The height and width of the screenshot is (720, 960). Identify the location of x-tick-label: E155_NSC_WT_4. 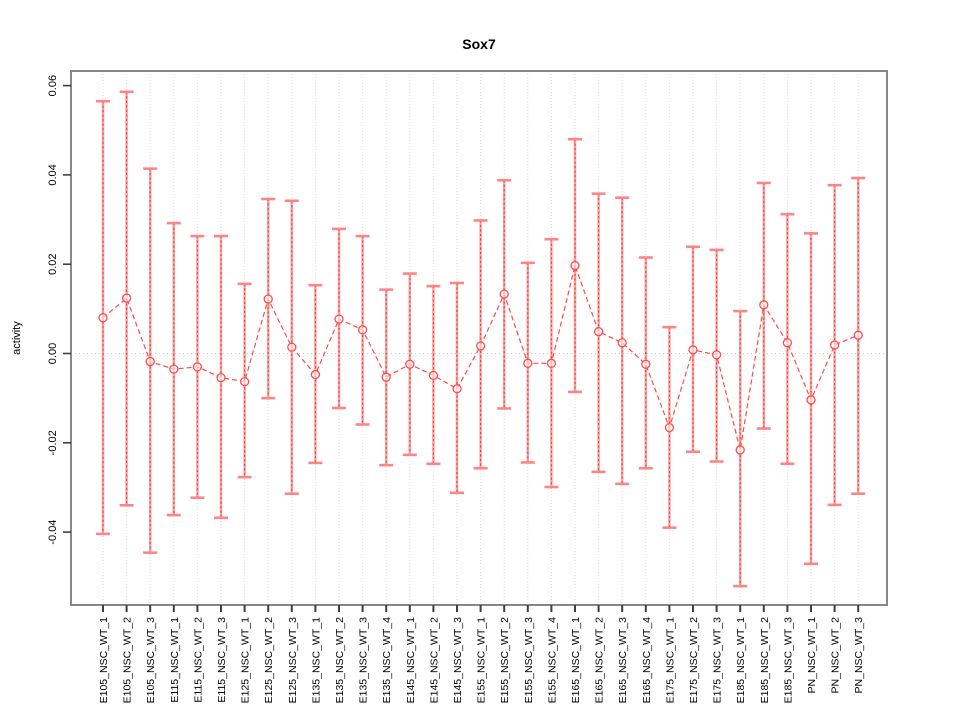
(552, 660).